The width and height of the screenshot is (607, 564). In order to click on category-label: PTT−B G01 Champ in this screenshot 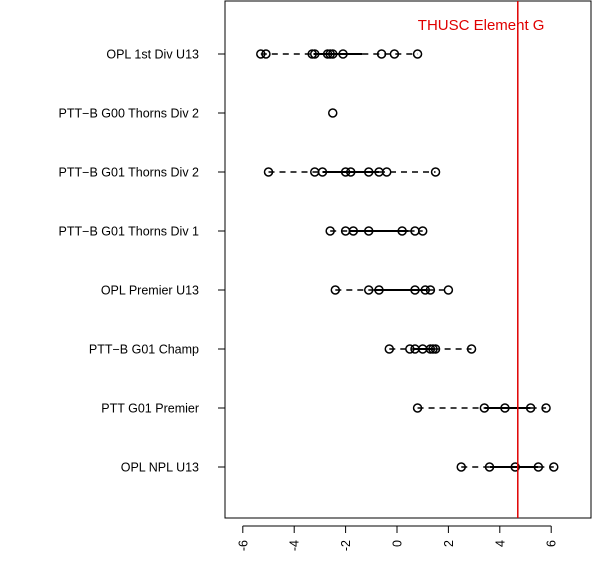, I will do `click(144, 350)`.